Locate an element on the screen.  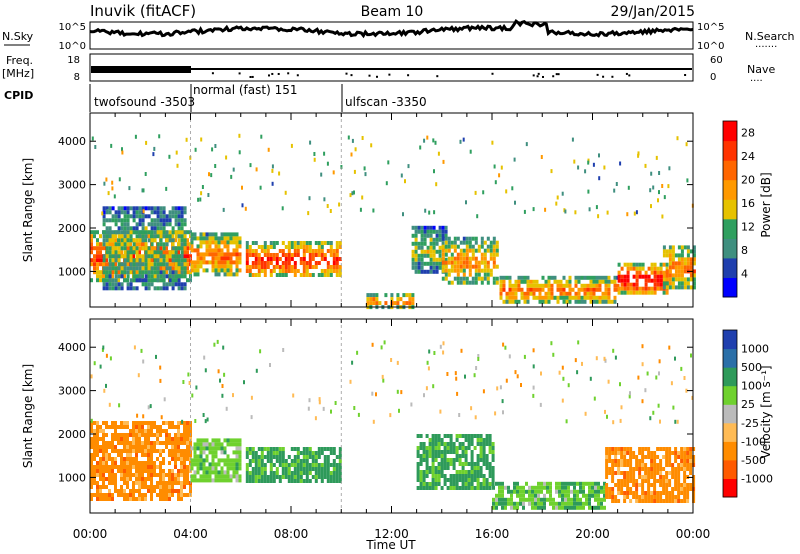
nave-points is located at coordinates (449, 75).